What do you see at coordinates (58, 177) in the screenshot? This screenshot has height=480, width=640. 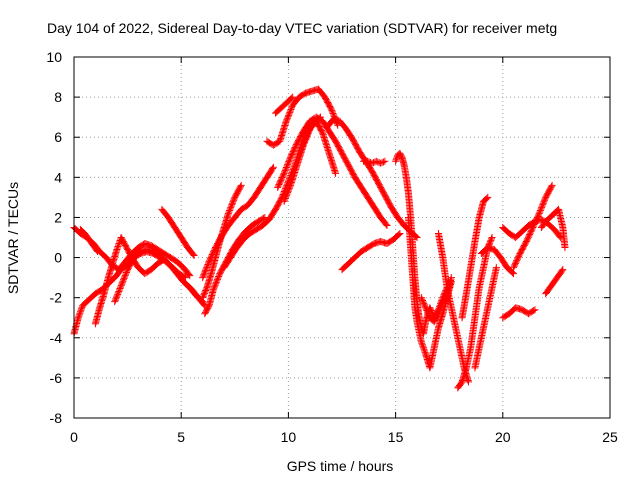 I see `y-tick-label: 4` at bounding box center [58, 177].